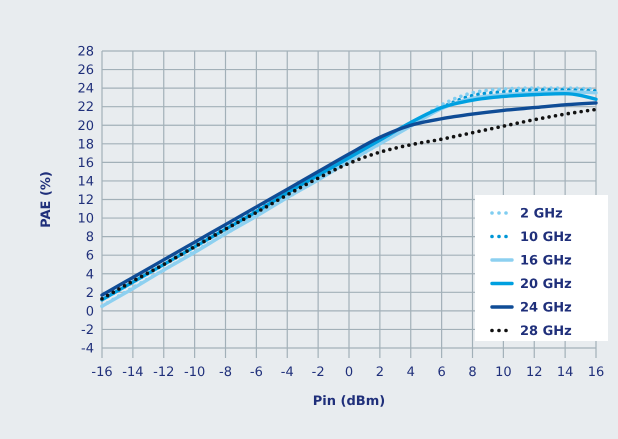 The height and width of the screenshot is (439, 618). What do you see at coordinates (85, 89) in the screenshot?
I see `y-tick-label: 24` at bounding box center [85, 89].